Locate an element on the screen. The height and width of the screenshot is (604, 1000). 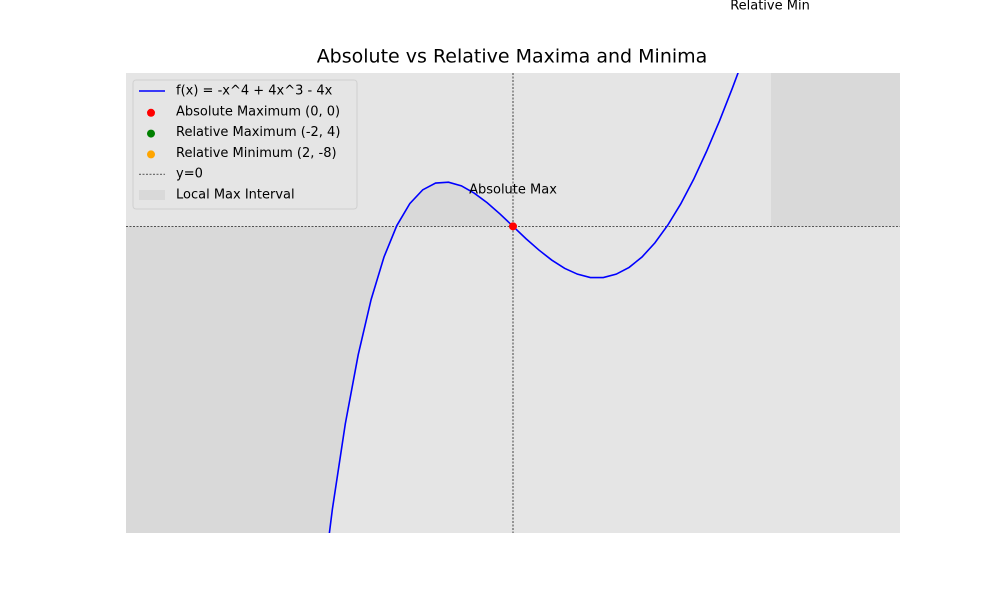
chart-title: Absolute vs Relative Maxima and Minima is located at coordinates (512, 57).